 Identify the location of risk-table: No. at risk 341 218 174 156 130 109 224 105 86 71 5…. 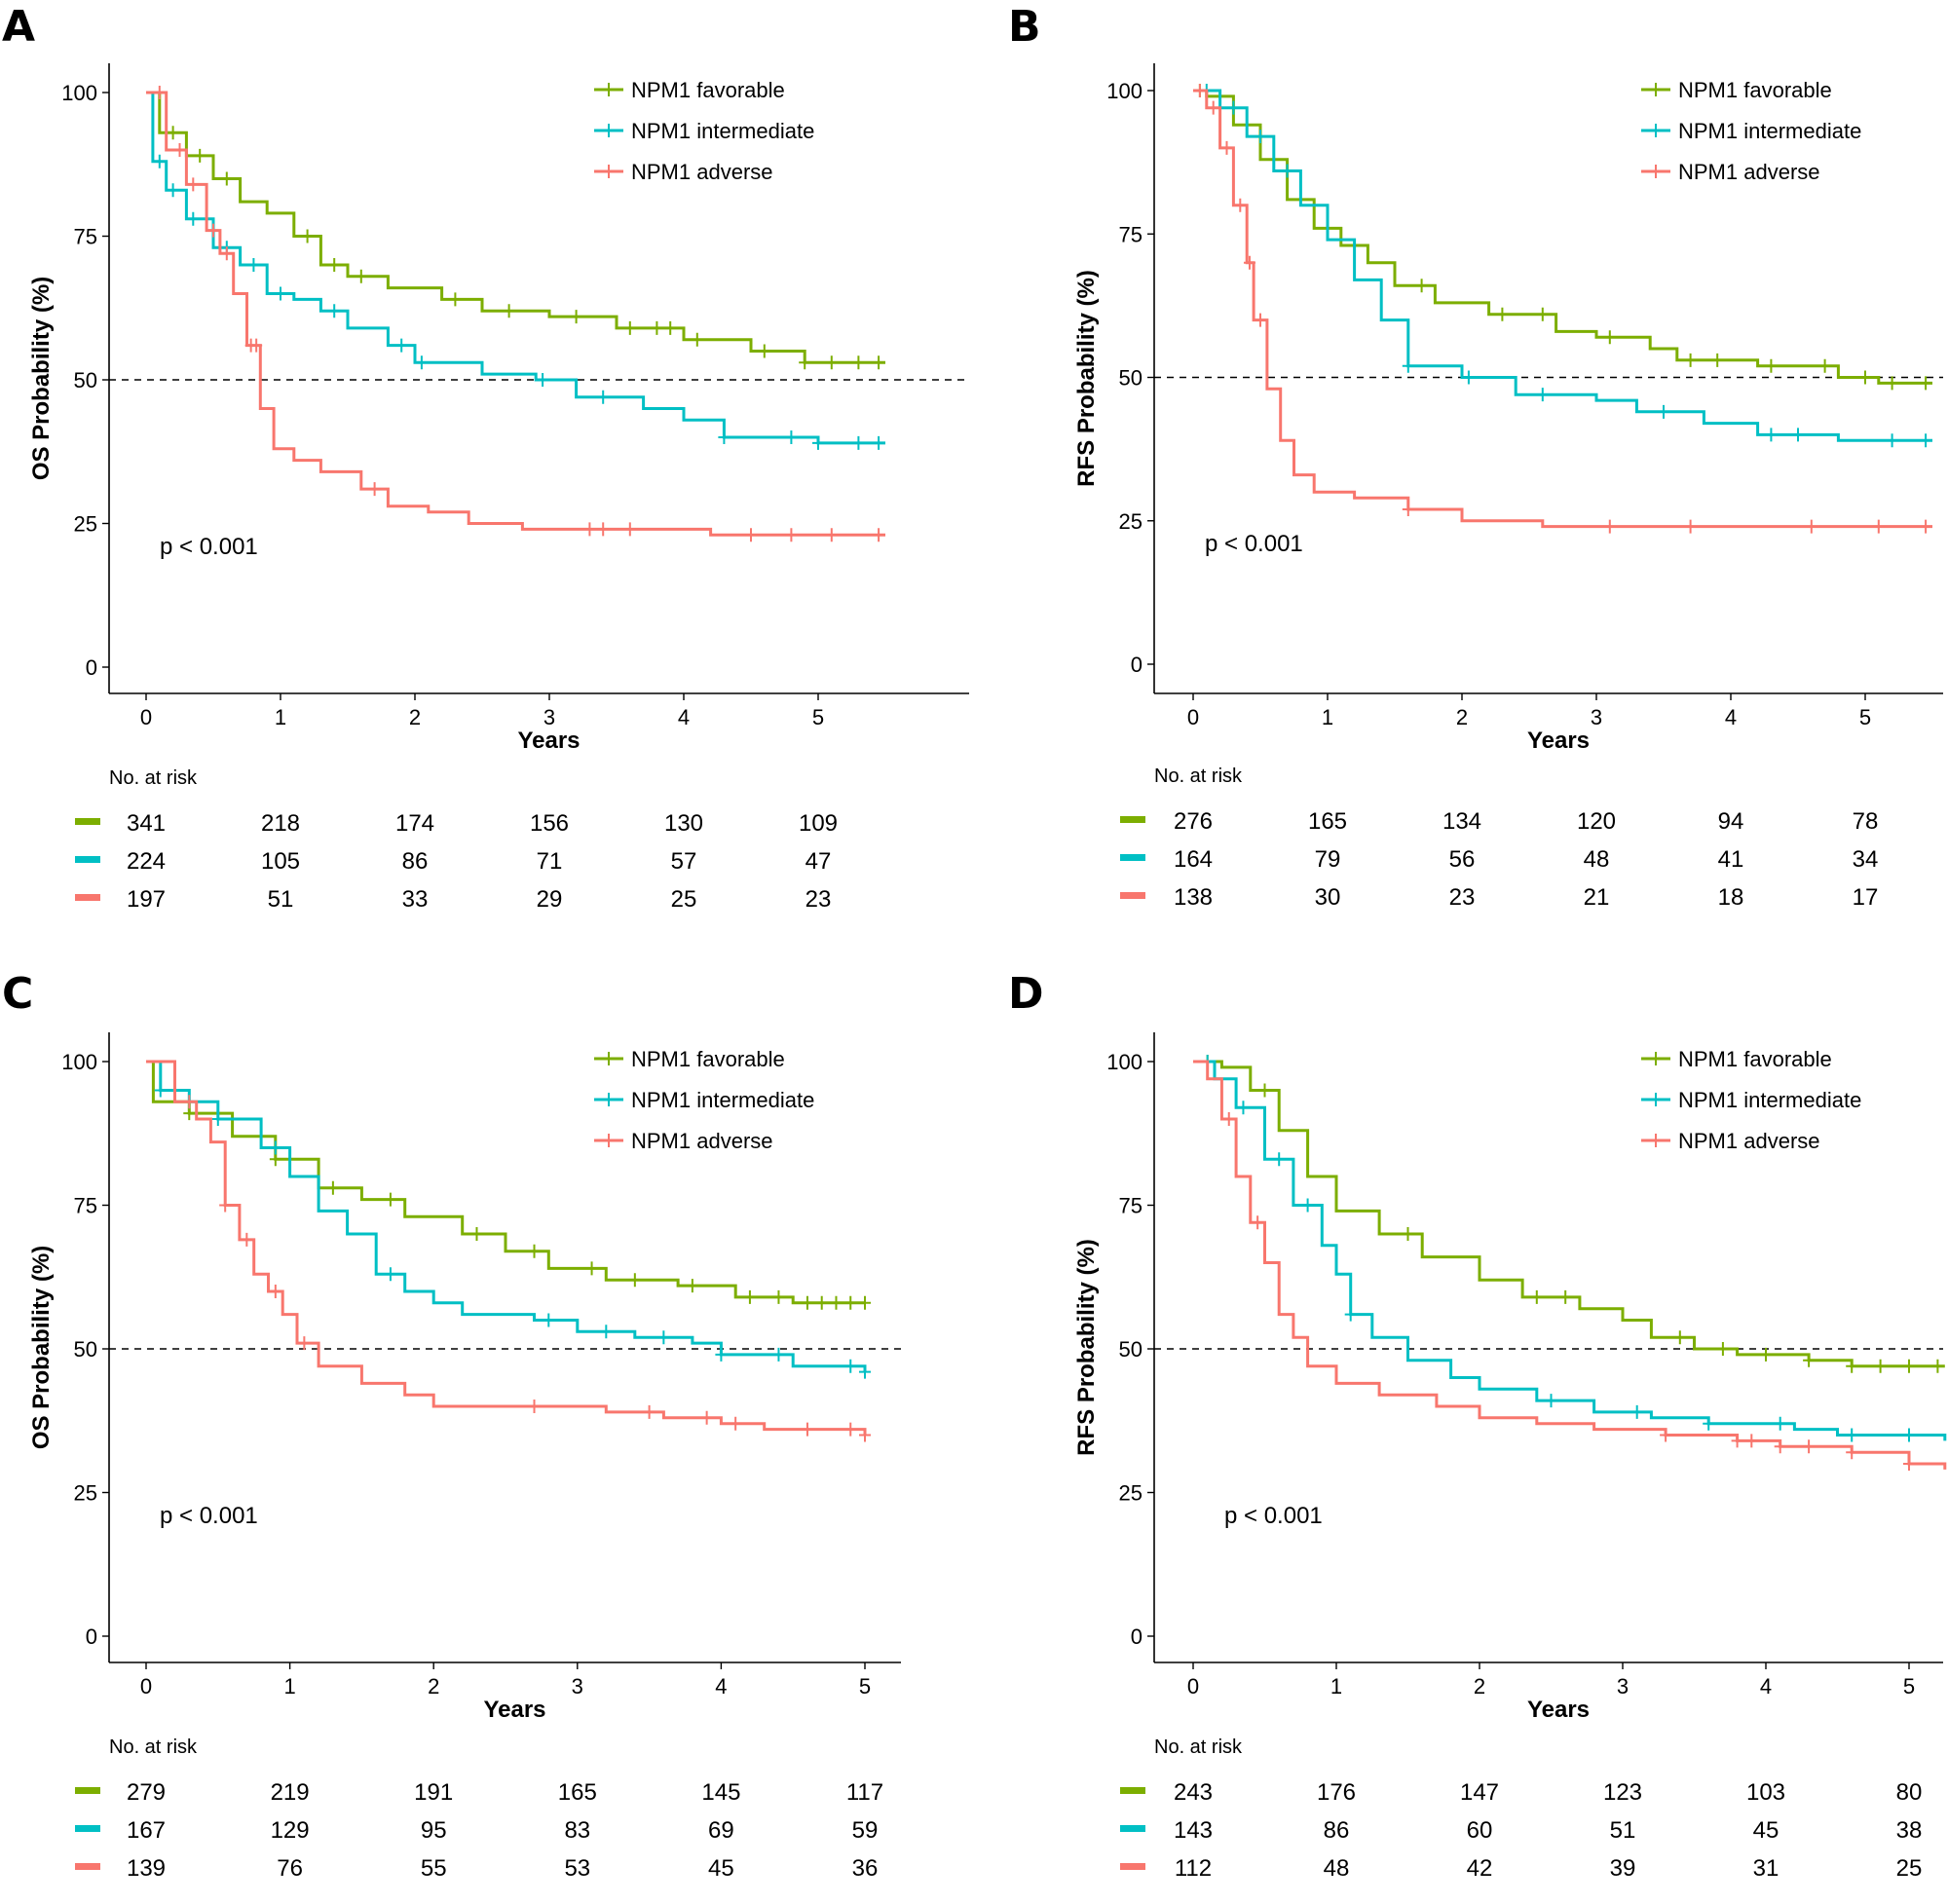
(456, 840).